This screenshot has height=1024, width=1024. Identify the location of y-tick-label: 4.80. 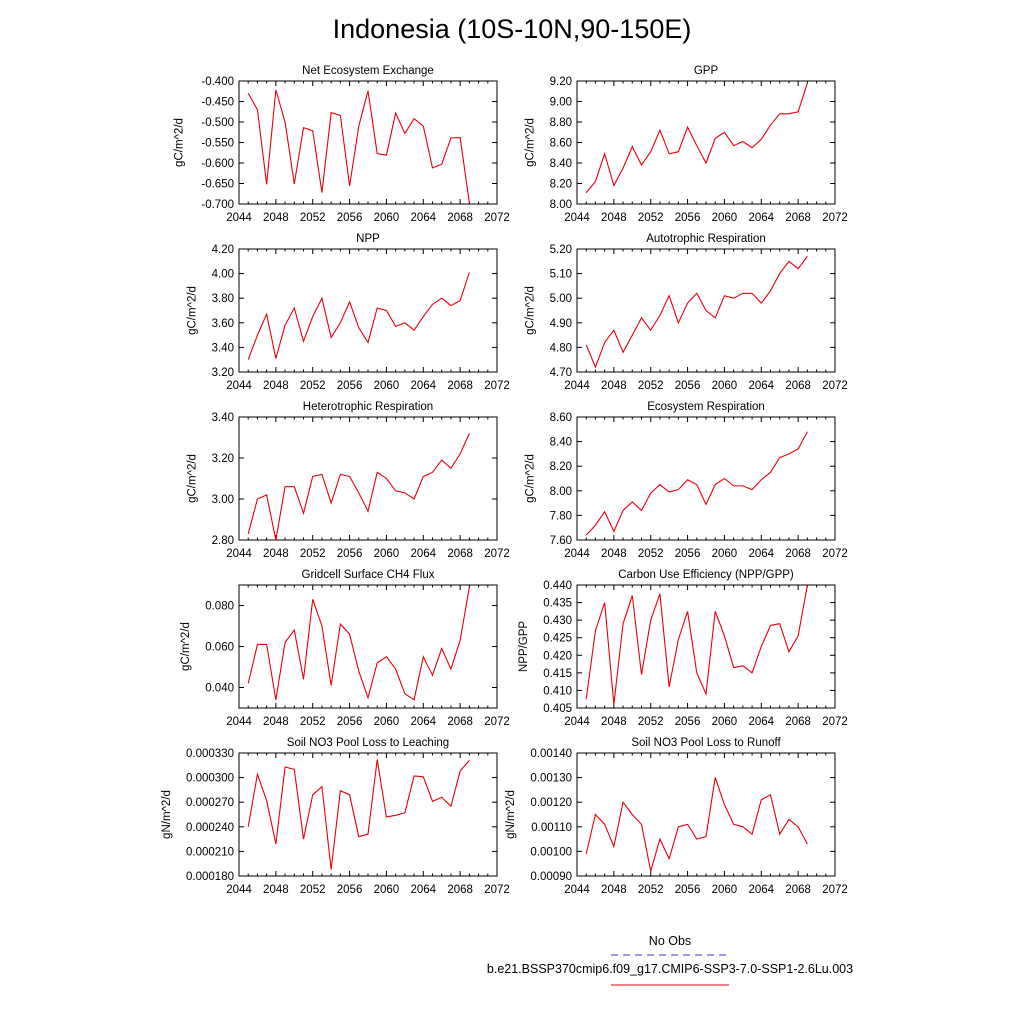
(561, 348).